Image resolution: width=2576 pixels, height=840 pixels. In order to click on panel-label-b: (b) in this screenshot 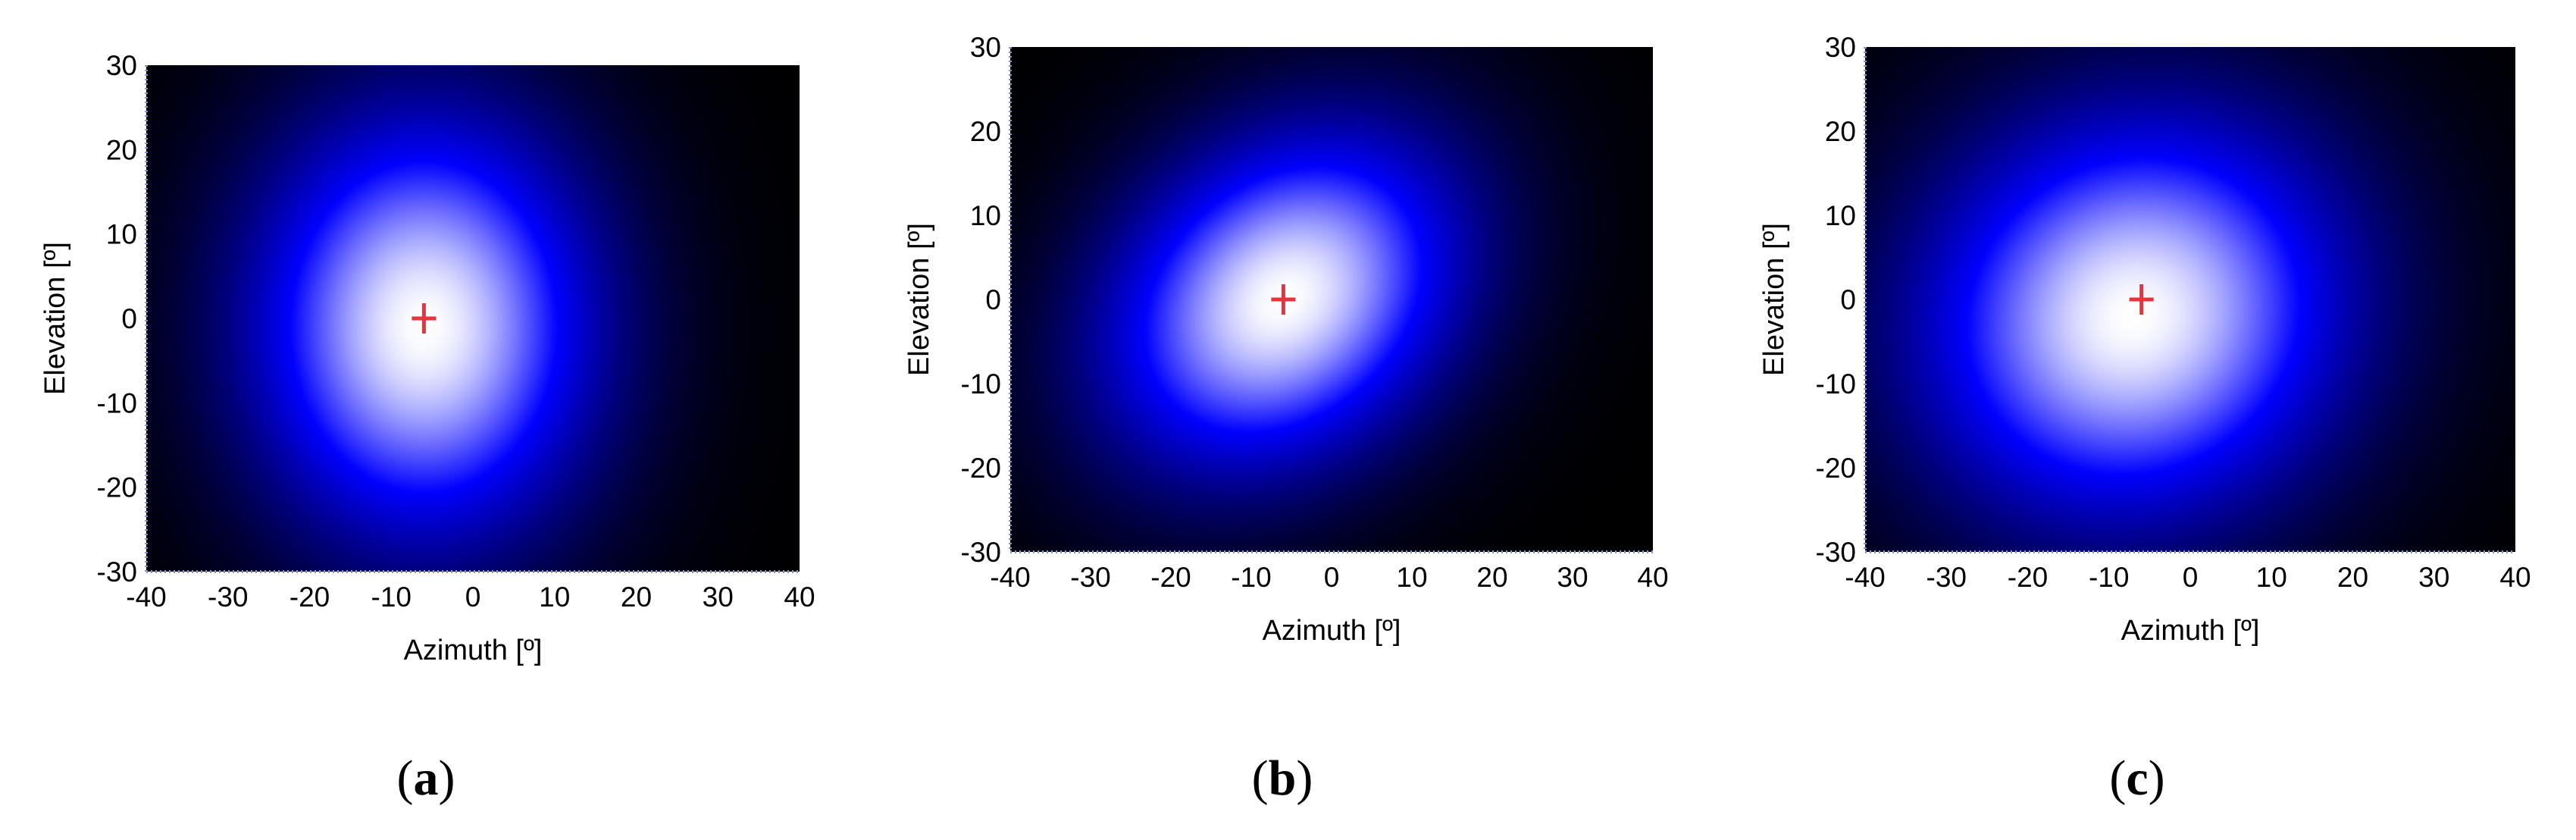, I will do `click(1282, 778)`.